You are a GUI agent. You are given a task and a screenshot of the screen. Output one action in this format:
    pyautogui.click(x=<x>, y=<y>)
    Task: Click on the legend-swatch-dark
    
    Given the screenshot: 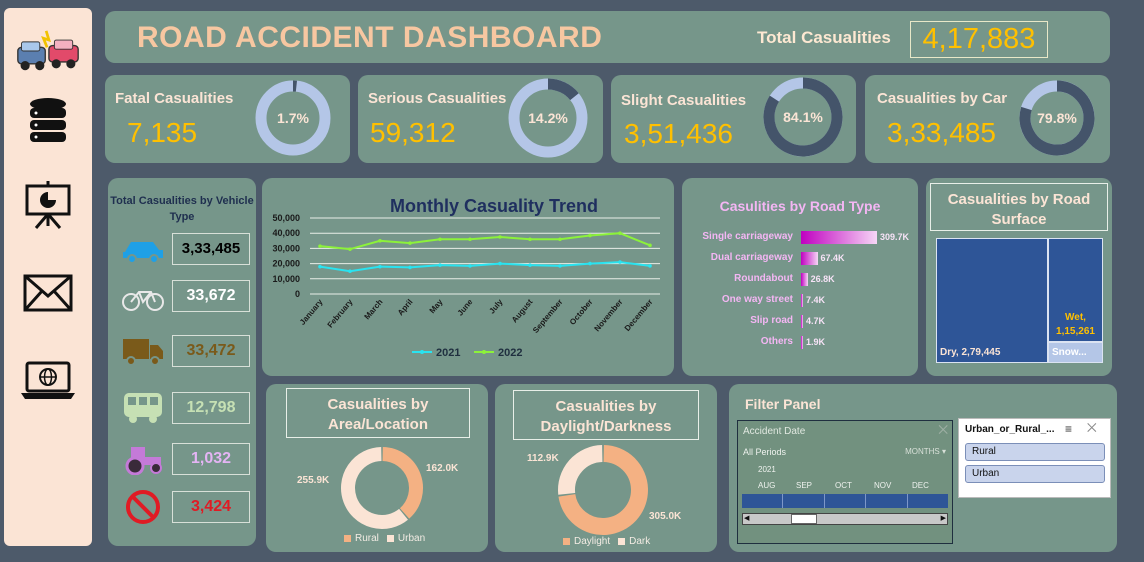 What is the action you would take?
    pyautogui.click(x=622, y=541)
    